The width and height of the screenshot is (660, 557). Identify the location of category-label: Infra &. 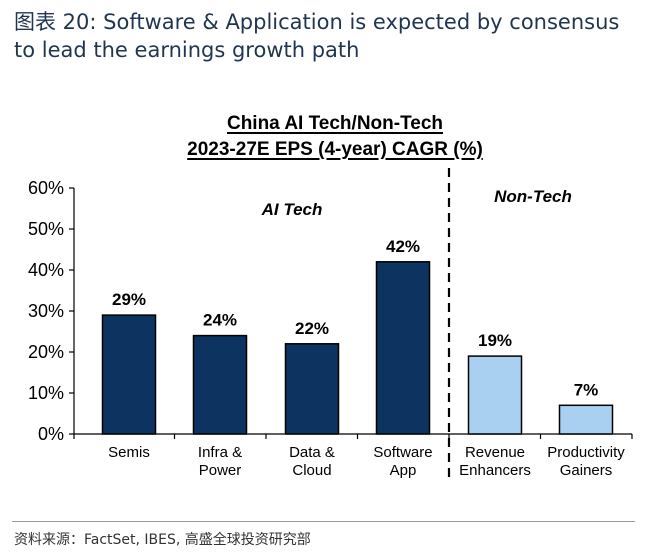
(220, 452).